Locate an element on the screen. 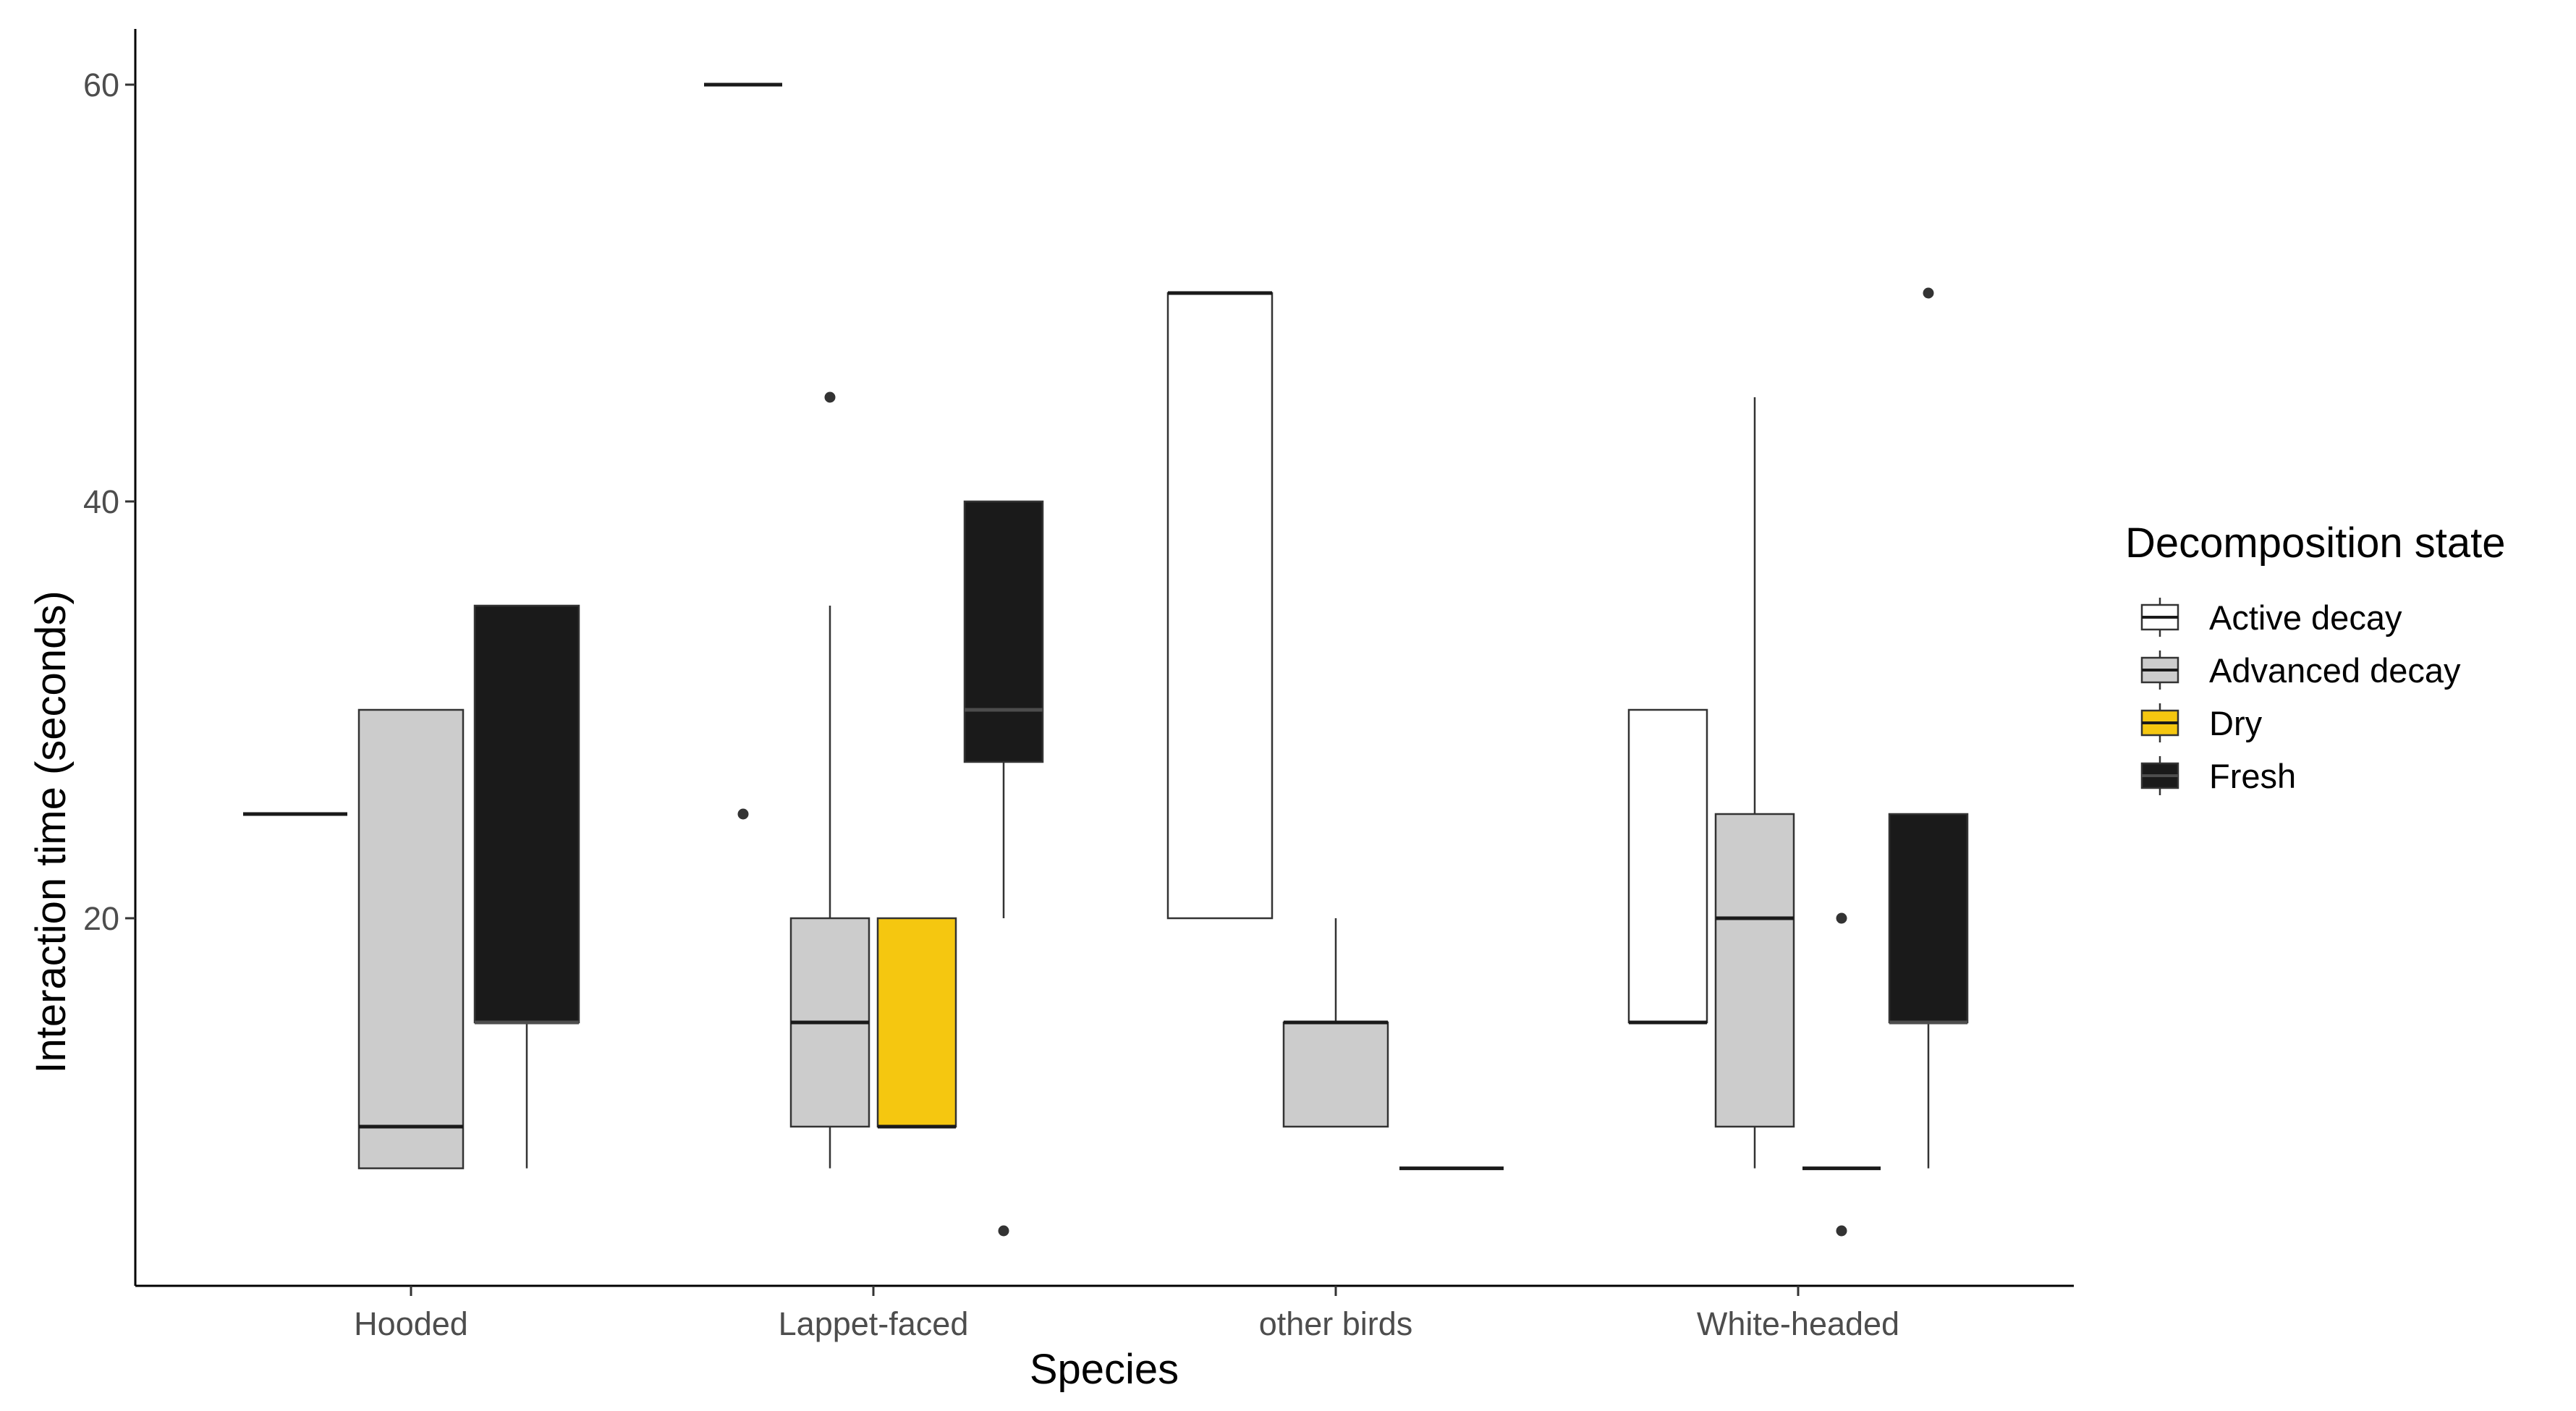 The image size is (2576, 1411). y-tick-label: 20 is located at coordinates (101, 918).